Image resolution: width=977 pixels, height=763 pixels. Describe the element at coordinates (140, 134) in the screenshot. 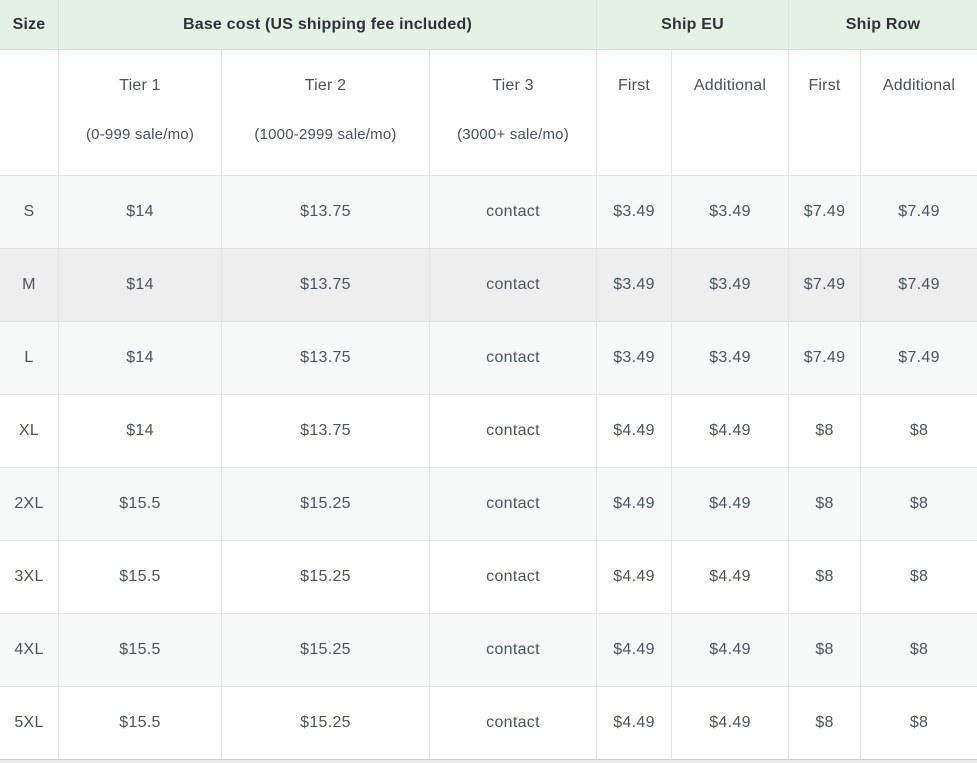

I see `tier1-range: (0-999 sale/mo)` at that location.